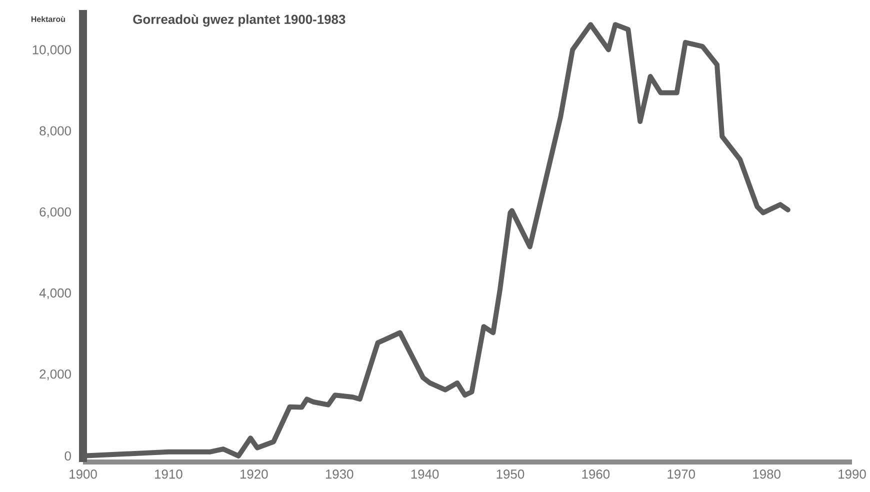 The height and width of the screenshot is (492, 870). What do you see at coordinates (596, 474) in the screenshot?
I see `x-tick-label: 1960` at bounding box center [596, 474].